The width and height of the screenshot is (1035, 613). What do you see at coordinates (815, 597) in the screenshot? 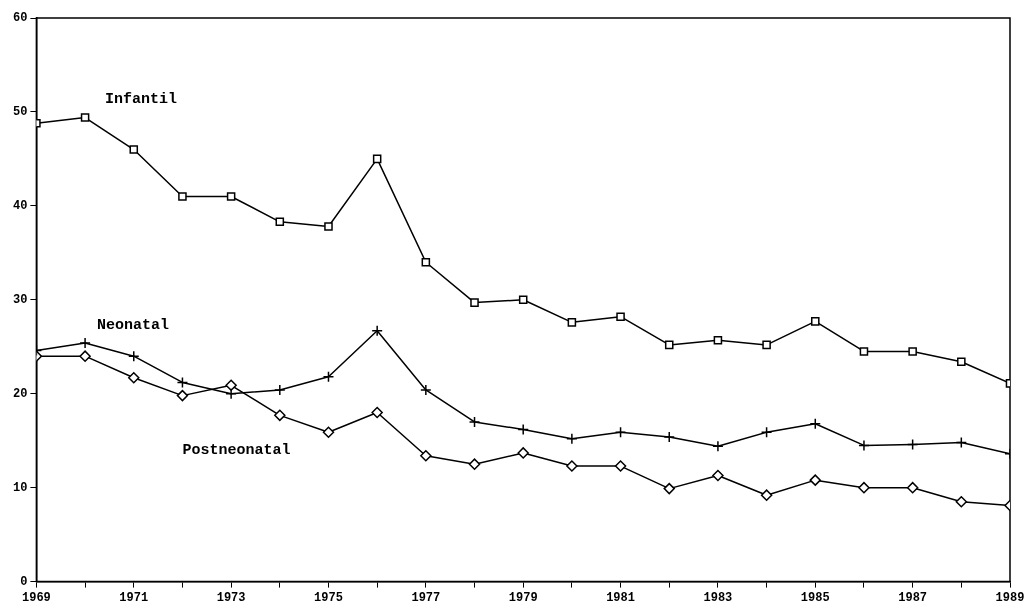
I see `x-tick-label: 1985` at bounding box center [815, 597].